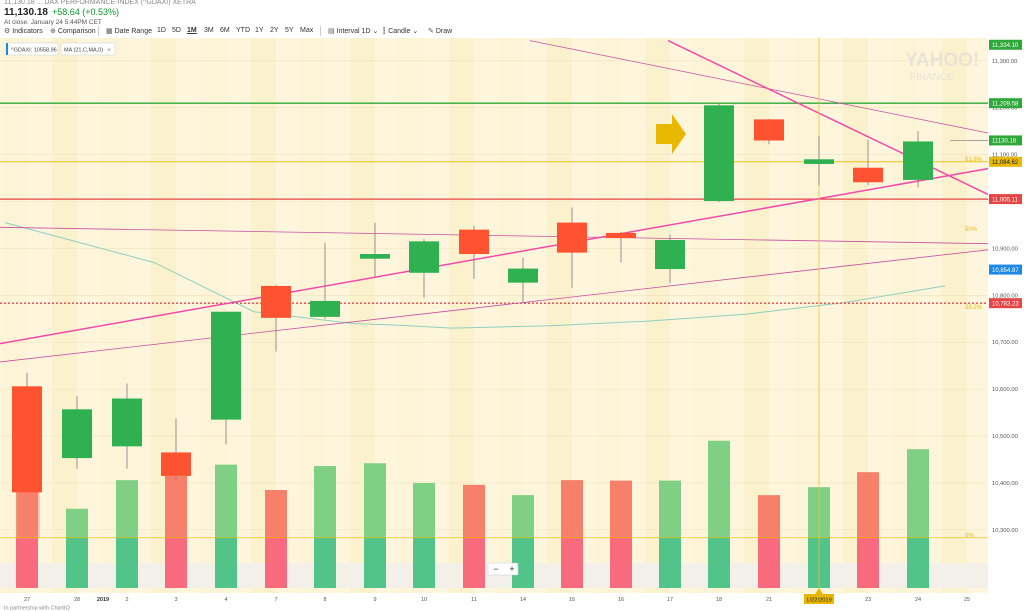 Image resolution: width=1024 pixels, height=611 pixels. What do you see at coordinates (1005, 249) in the screenshot?
I see `y-tick-label: 10,900.00` at bounding box center [1005, 249].